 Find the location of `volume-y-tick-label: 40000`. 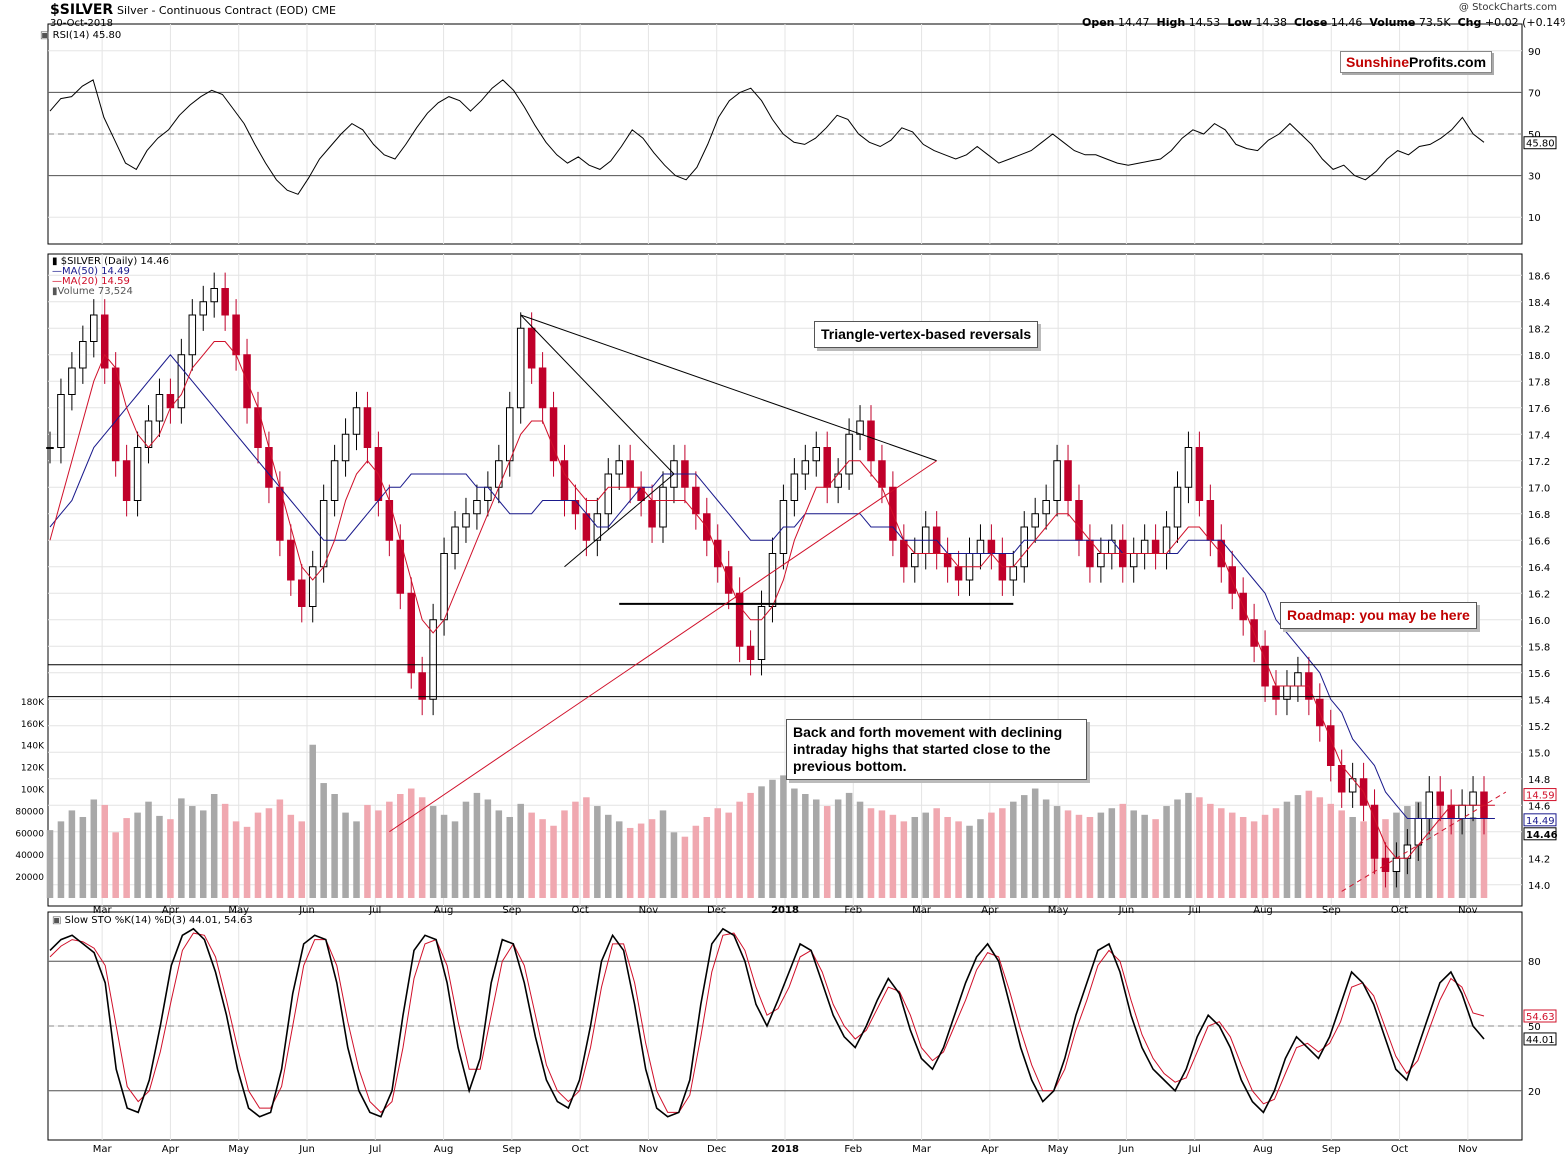

volume-y-tick-label: 40000 is located at coordinates (29, 856).